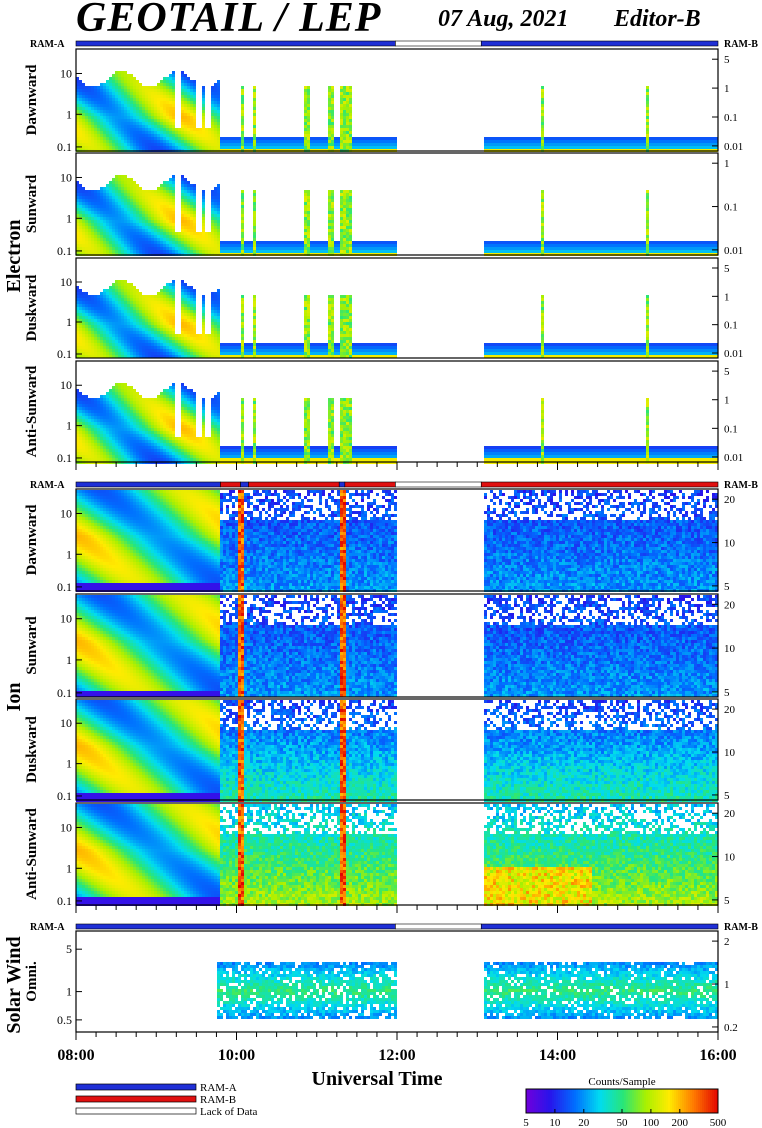  Describe the element at coordinates (623, 1122) in the screenshot. I see `colorbar-tick-label: 50` at that location.